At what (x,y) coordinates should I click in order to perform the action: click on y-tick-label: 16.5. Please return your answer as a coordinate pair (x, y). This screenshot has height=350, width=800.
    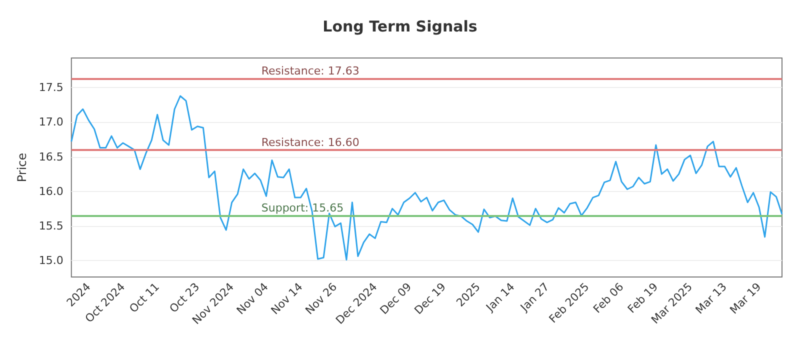
    Looking at the image, I should click on (51, 157).